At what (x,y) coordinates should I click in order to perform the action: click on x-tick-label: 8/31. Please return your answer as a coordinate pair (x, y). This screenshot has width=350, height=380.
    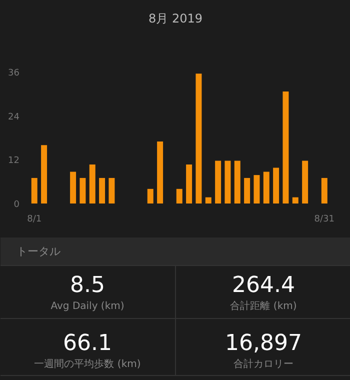
    Looking at the image, I should click on (324, 219).